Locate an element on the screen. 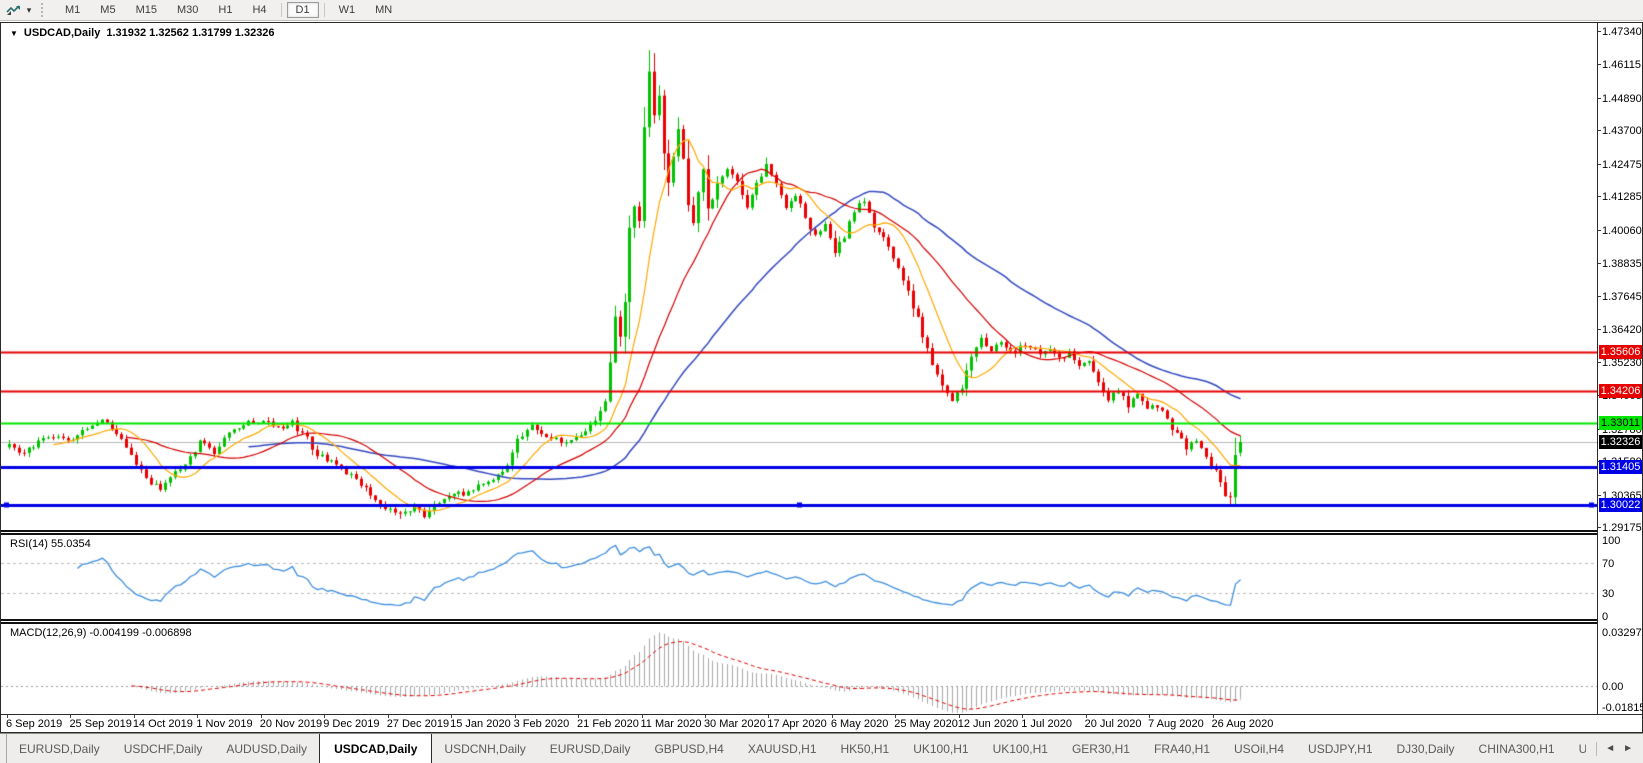  time-label: 12 Jun 2020 is located at coordinates (988, 724).